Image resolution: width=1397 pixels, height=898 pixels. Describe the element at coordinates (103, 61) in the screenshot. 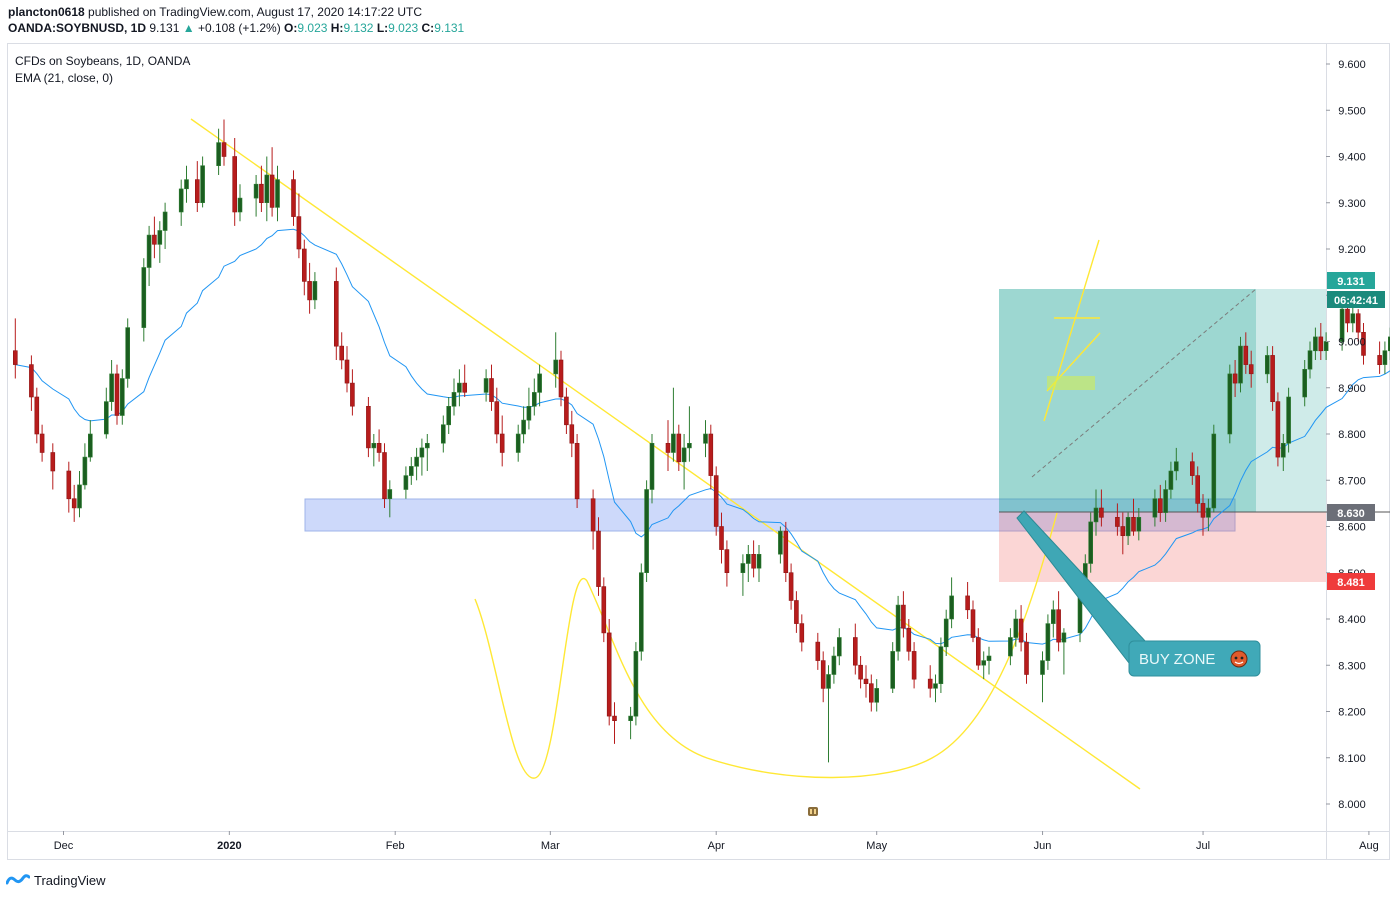

I see `legend-title: CFDs on Soybeans, 1D, OANDA` at that location.